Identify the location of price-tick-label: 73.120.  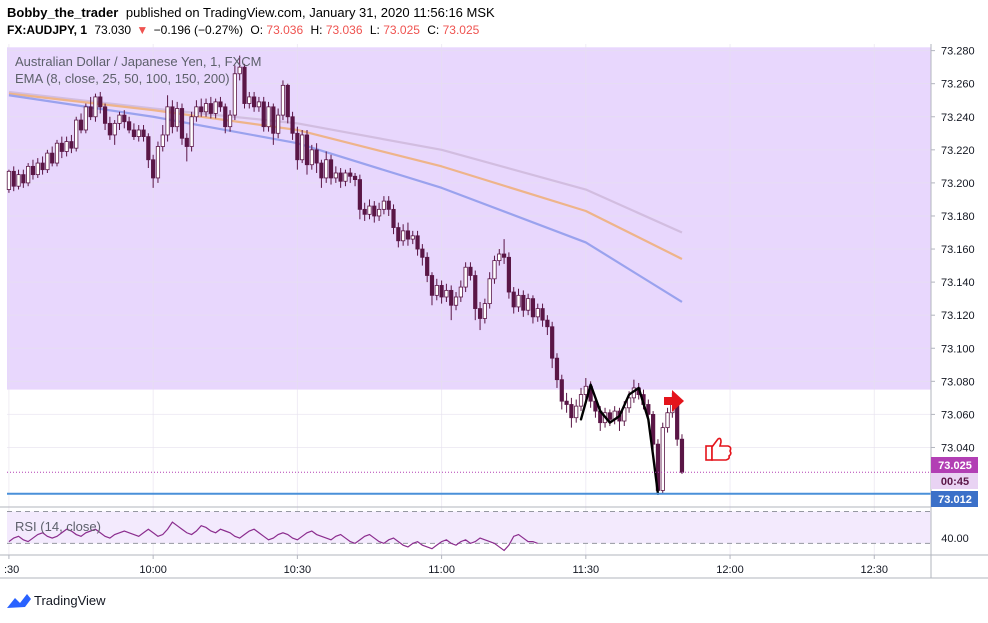
(958, 316).